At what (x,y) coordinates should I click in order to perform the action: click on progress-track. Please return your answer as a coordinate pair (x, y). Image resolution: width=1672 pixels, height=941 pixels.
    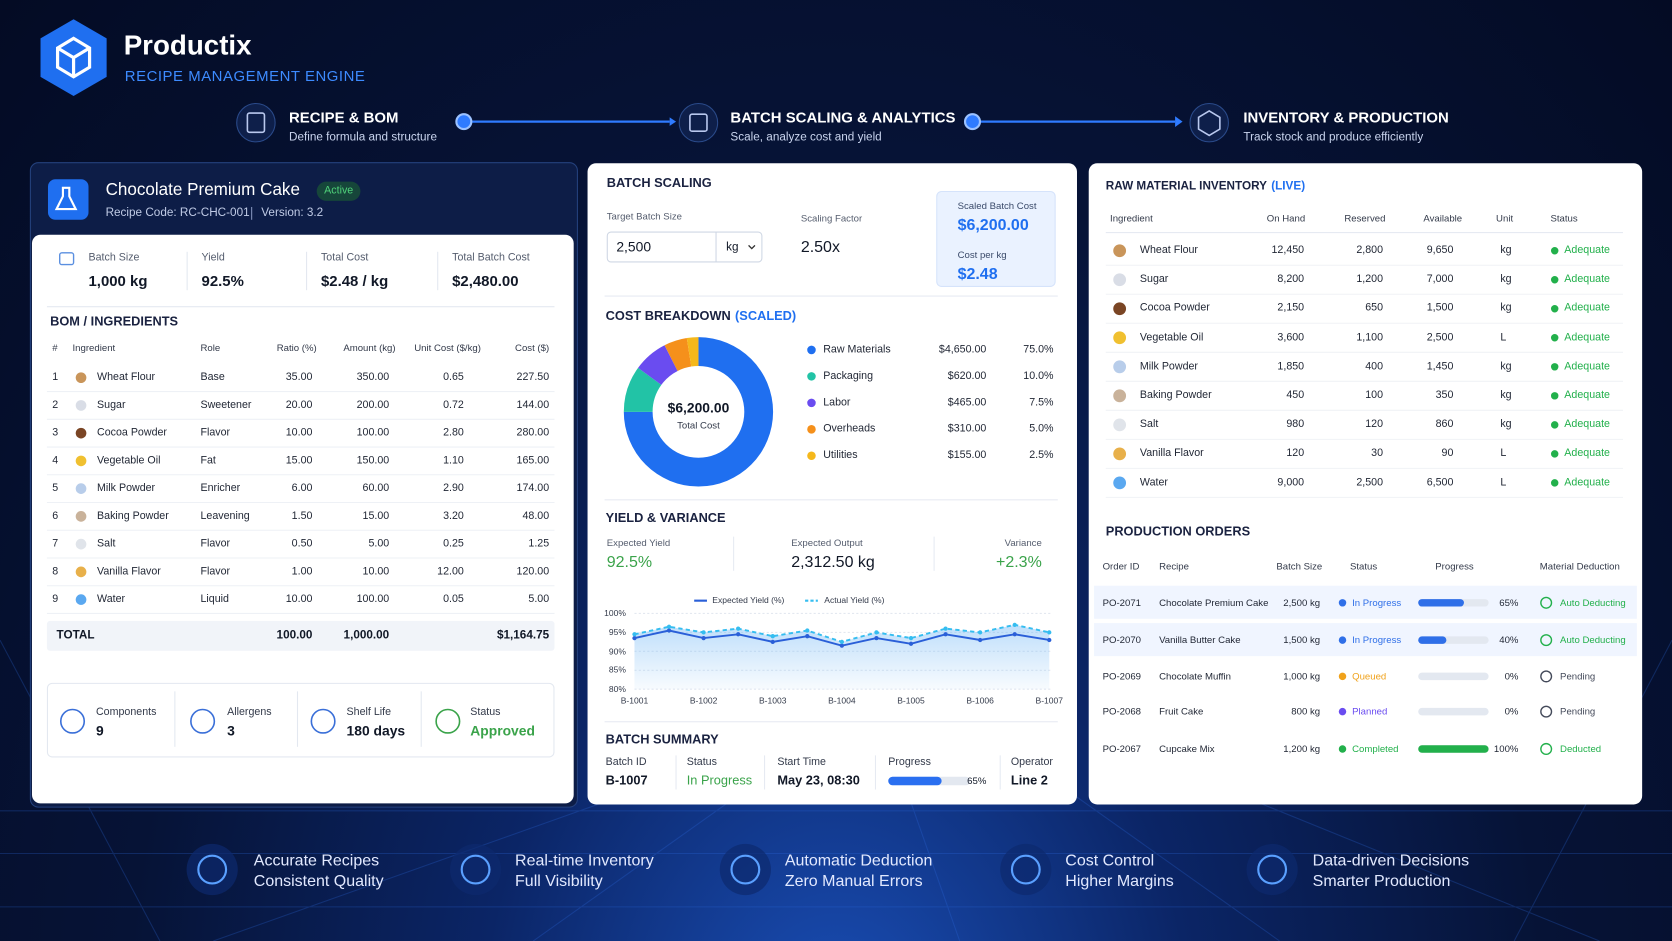
    Looking at the image, I should click on (1453, 711).